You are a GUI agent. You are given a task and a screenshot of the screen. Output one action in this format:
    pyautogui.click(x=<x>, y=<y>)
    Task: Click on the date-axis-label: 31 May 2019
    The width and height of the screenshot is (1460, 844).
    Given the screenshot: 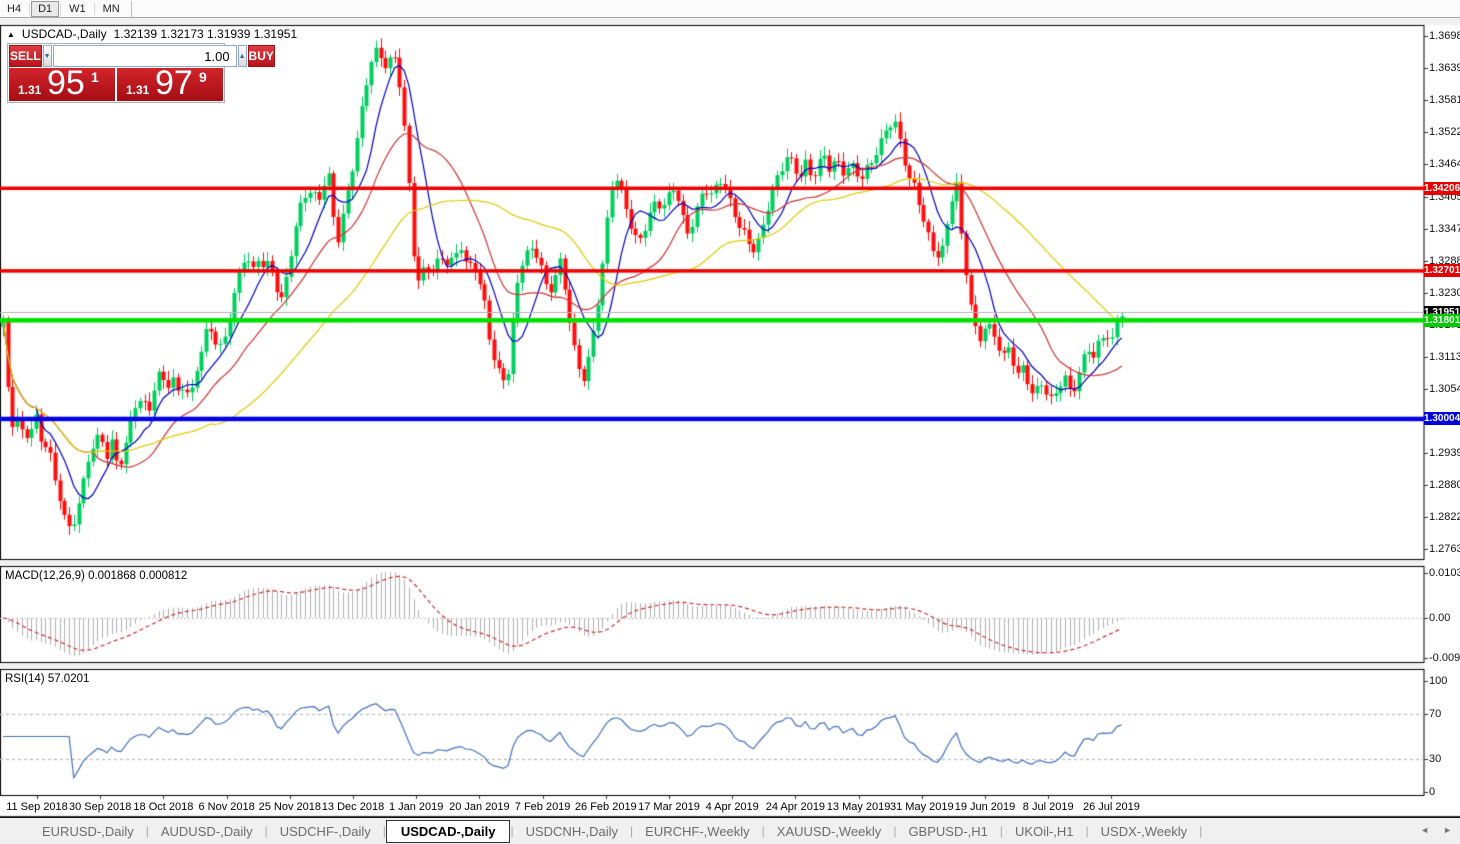 What is the action you would take?
    pyautogui.click(x=921, y=807)
    